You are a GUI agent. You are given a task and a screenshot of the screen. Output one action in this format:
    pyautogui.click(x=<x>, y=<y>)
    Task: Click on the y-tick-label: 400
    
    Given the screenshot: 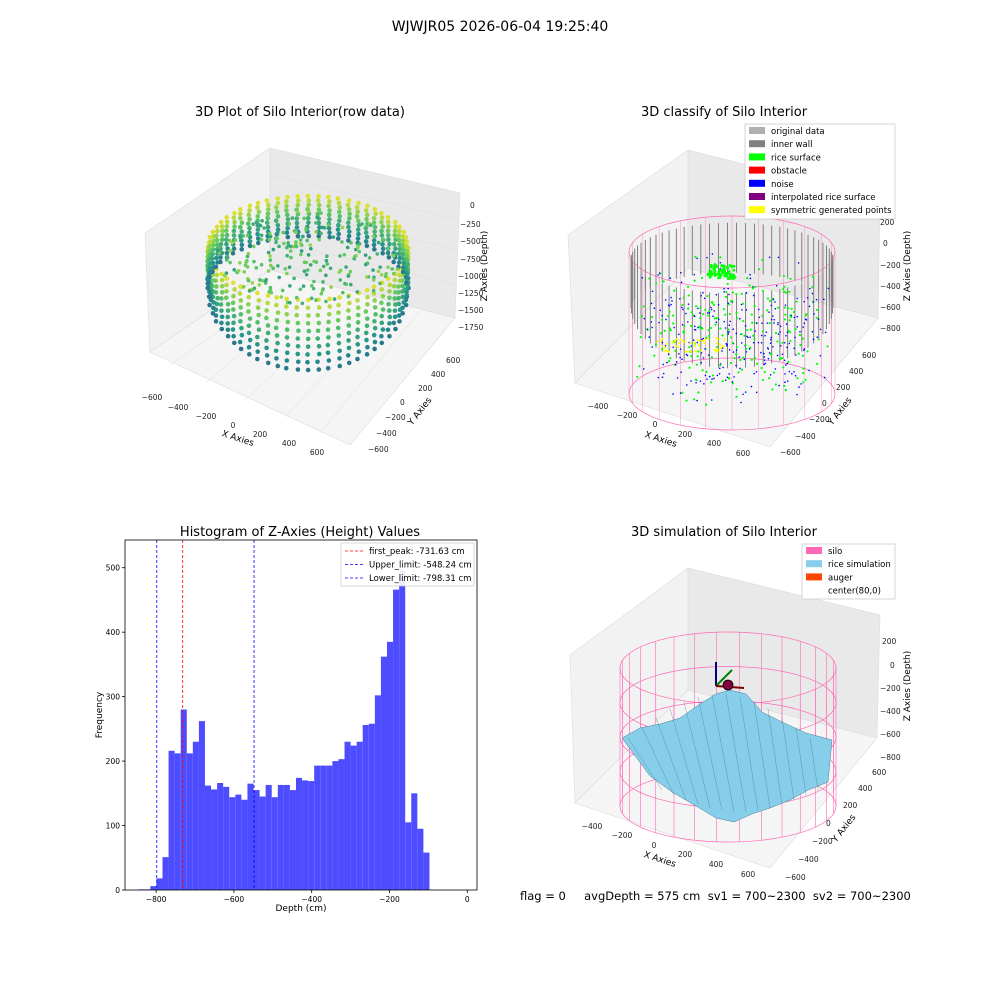 What is the action you would take?
    pyautogui.click(x=113, y=632)
    